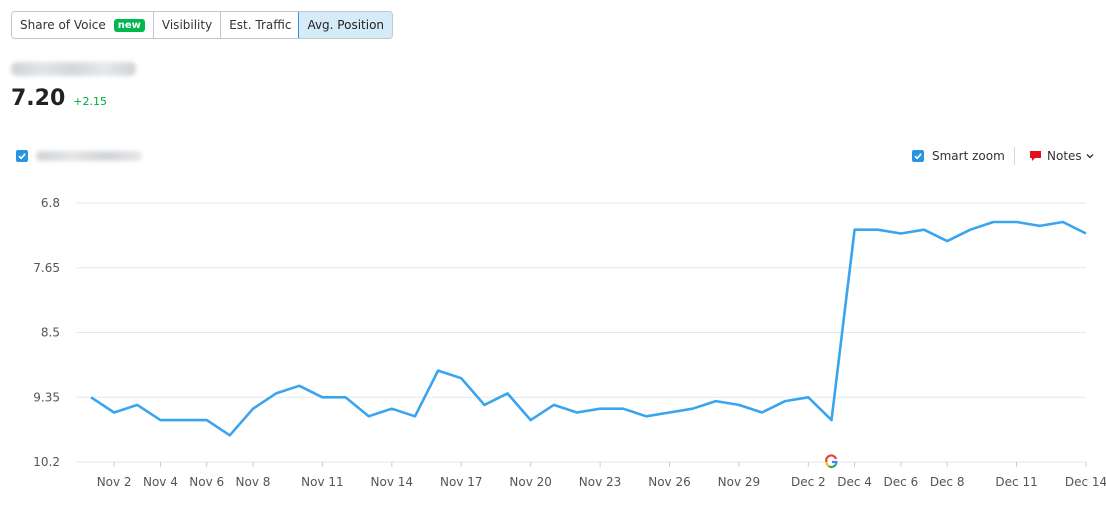 Image resolution: width=1106 pixels, height=508 pixels. I want to click on x-tick-label: Nov 23, so click(600, 482).